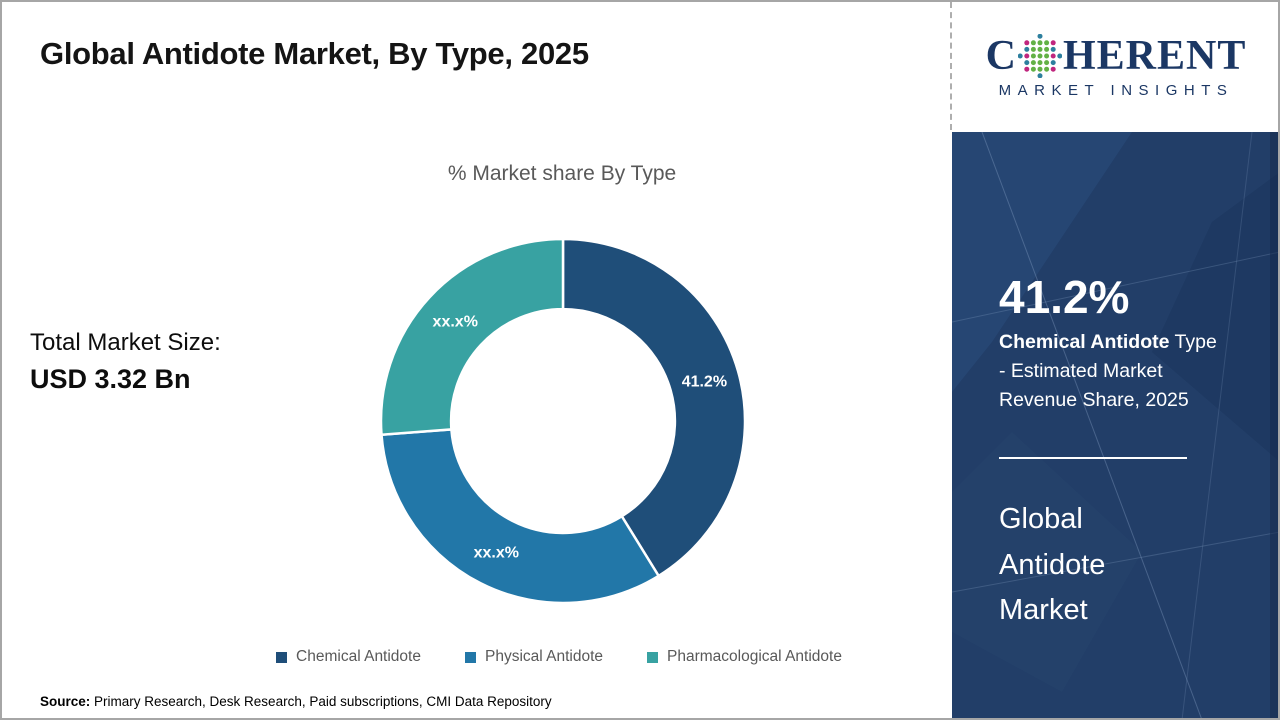 The image size is (1280, 720). What do you see at coordinates (1001, 55) in the screenshot?
I see `brand-letter-c: C` at bounding box center [1001, 55].